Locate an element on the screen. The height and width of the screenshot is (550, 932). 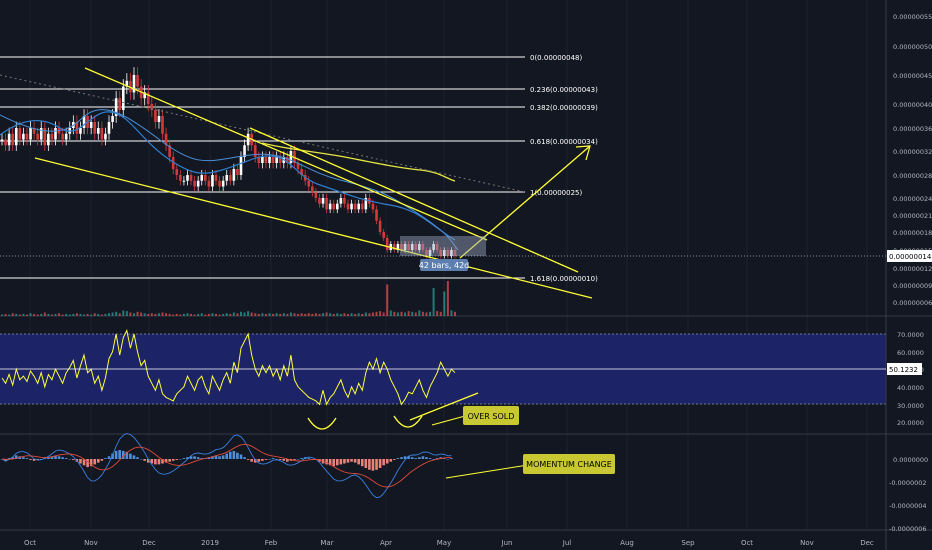
rsi-line is located at coordinates (228, 367).